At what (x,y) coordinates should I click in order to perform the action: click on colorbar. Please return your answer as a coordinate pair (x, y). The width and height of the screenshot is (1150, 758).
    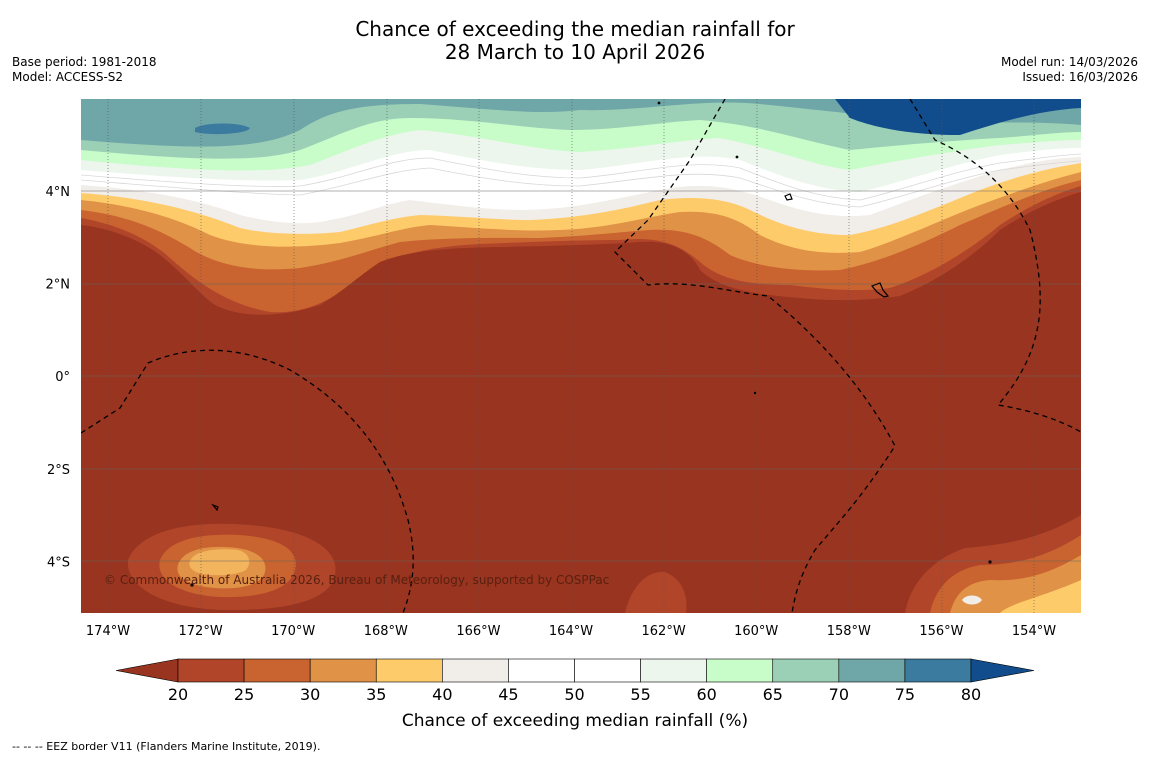
    Looking at the image, I should click on (575, 670).